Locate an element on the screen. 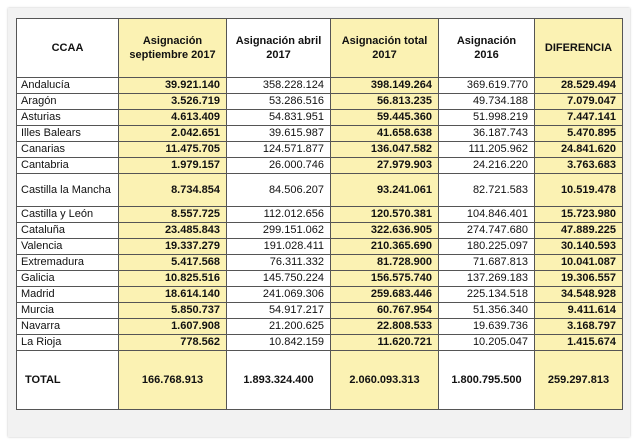  cell-ccaa: Madrid is located at coordinates (67, 294).